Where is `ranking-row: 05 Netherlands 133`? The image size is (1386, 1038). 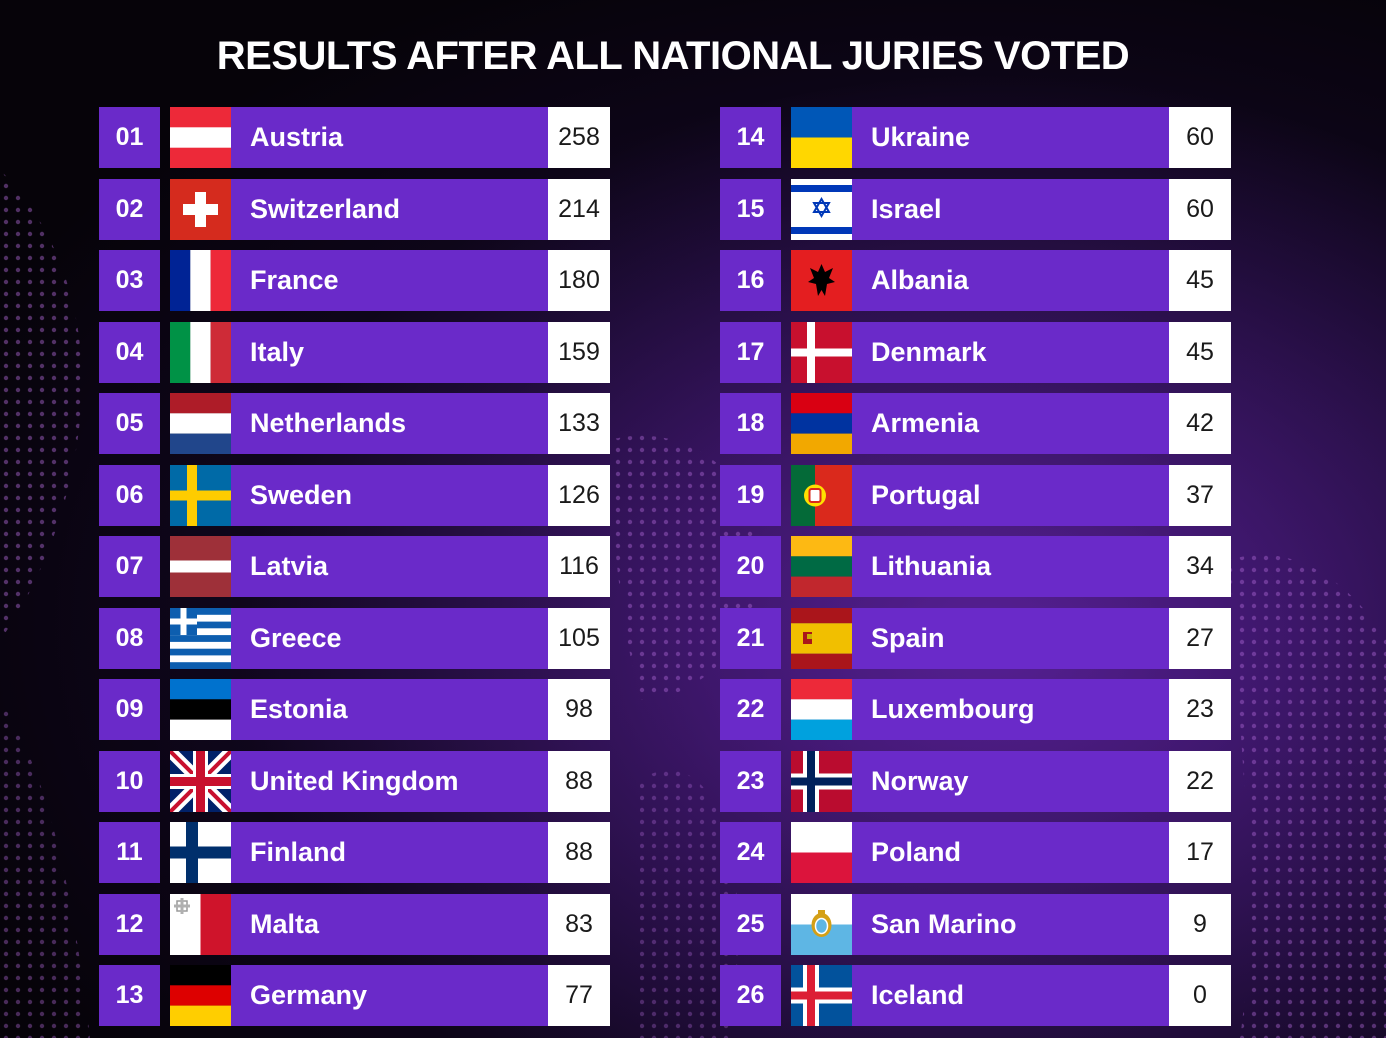
ranking-row: 05 Netherlands 133 is located at coordinates (354, 423).